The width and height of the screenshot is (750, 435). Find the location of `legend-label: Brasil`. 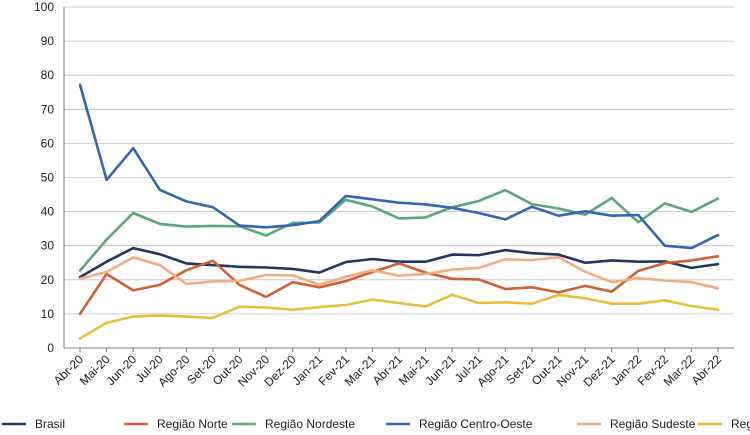

legend-label: Brasil is located at coordinates (50, 424).